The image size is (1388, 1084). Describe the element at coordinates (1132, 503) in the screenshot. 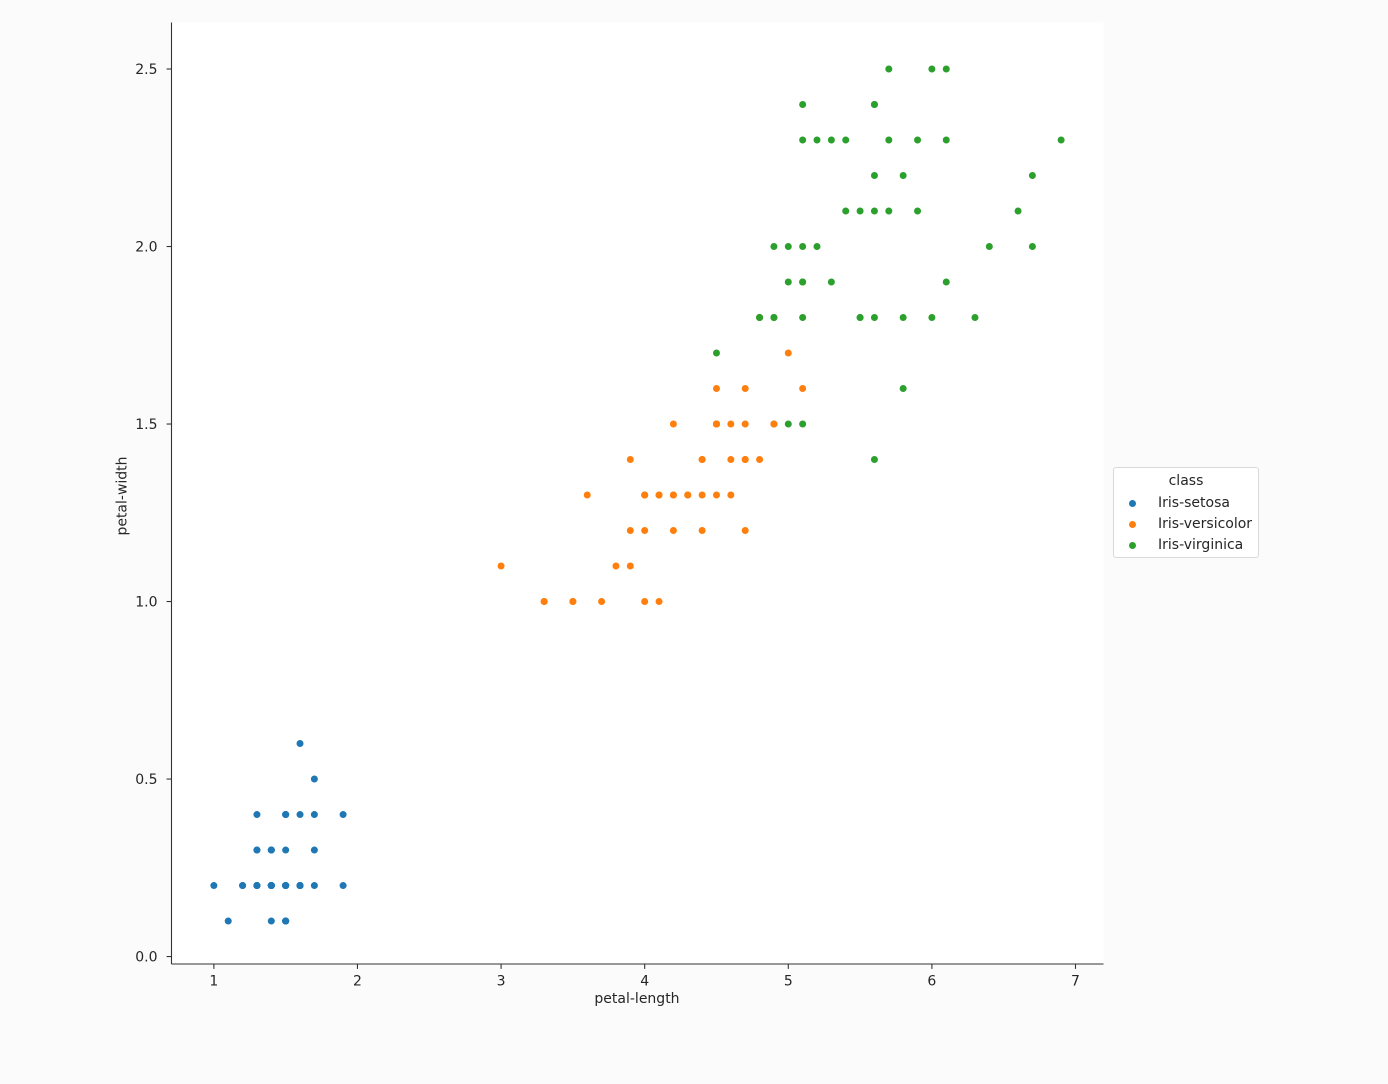

I see `legend-marker-iris-setosa-icon` at that location.